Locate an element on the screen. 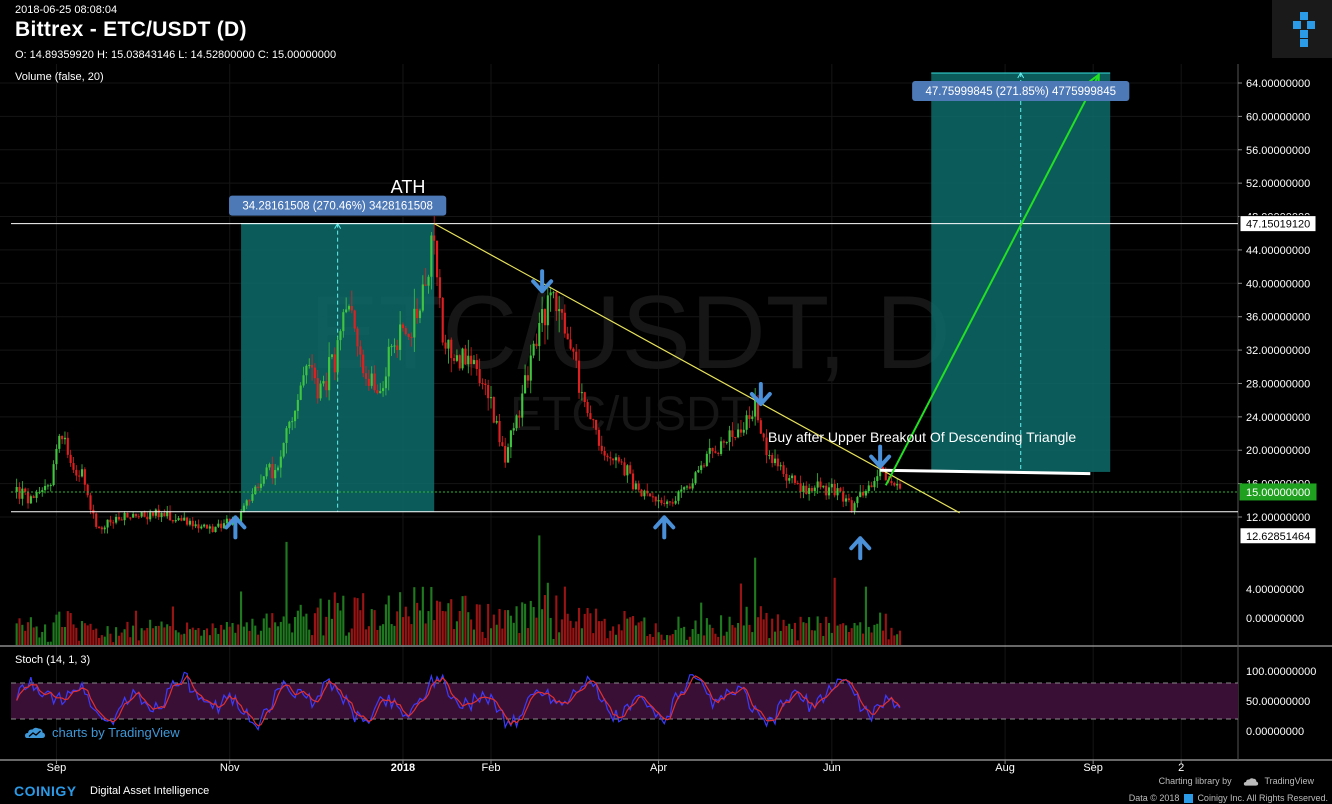  brand-tagline: Digital Asset Intelligence is located at coordinates (150, 791).